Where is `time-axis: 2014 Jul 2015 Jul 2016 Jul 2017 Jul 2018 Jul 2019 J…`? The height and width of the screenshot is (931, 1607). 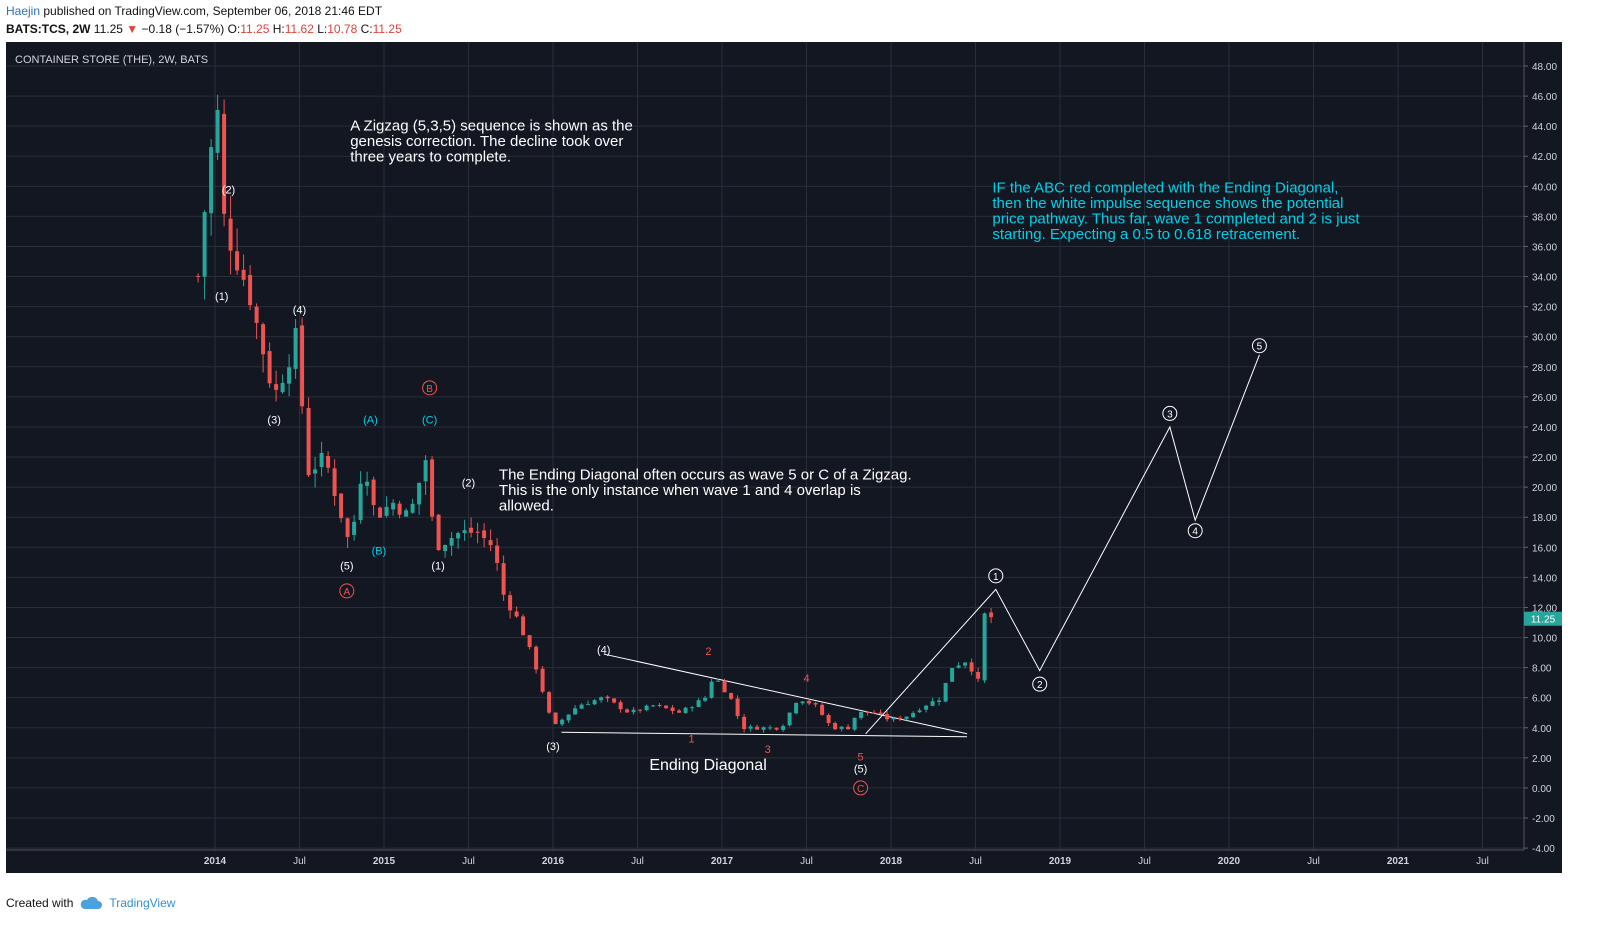
time-axis: 2014 Jul 2015 Jul 2016 Jul 2017 Jul 2018 Jul 2019 J… is located at coordinates (846, 861).